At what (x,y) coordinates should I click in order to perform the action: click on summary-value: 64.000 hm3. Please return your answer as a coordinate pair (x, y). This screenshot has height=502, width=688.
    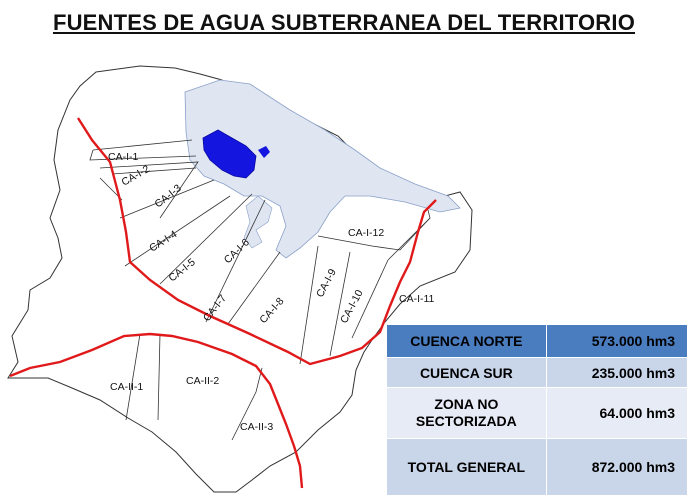
    Looking at the image, I should click on (616, 413).